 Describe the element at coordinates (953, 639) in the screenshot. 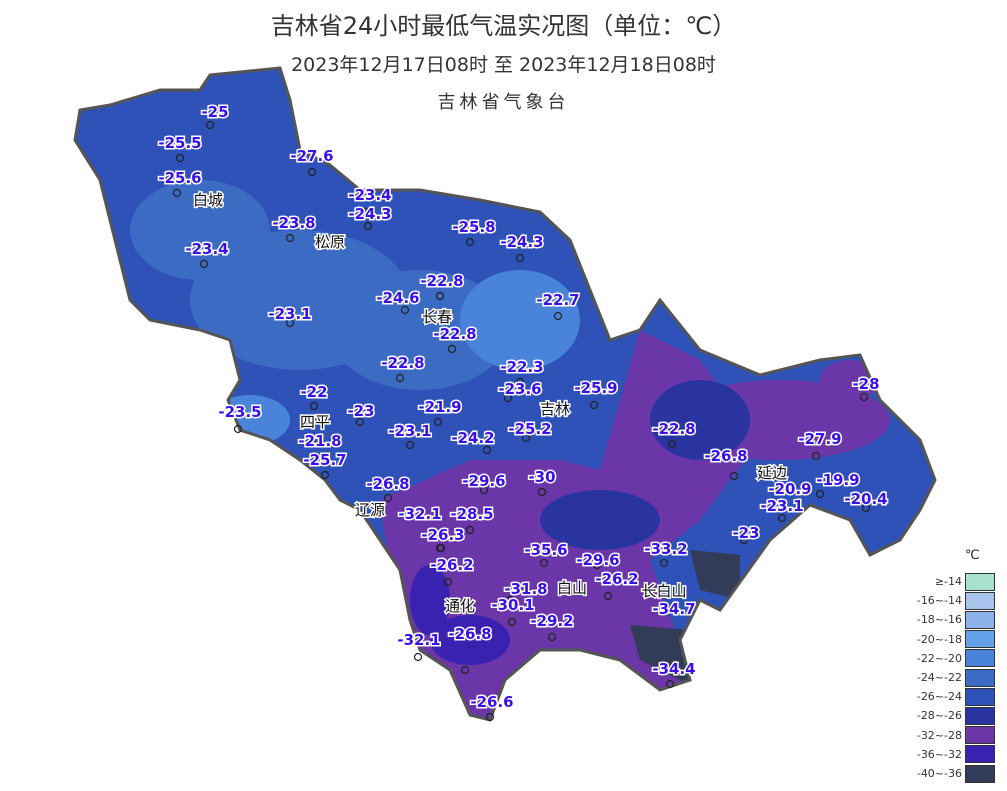

I see `legend-item: -20~-18` at that location.